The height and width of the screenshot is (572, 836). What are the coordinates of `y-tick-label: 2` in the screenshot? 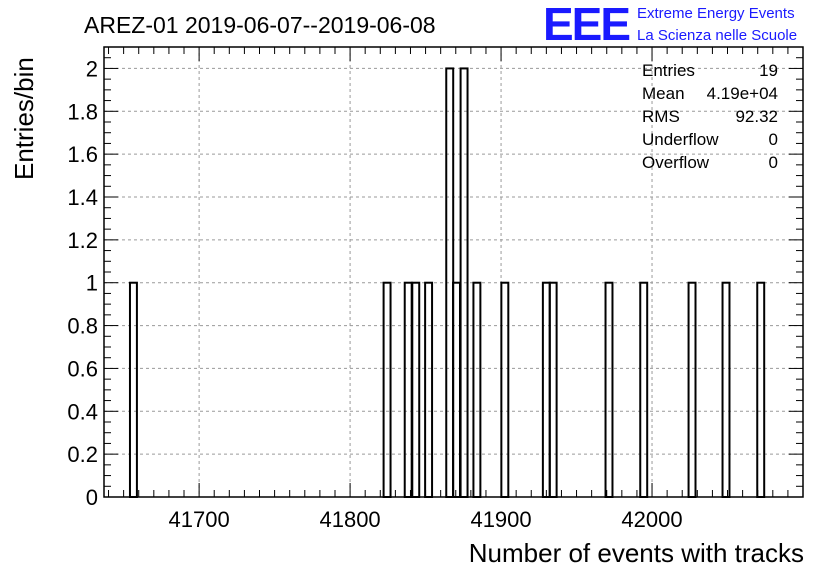 It's located at (92, 68).